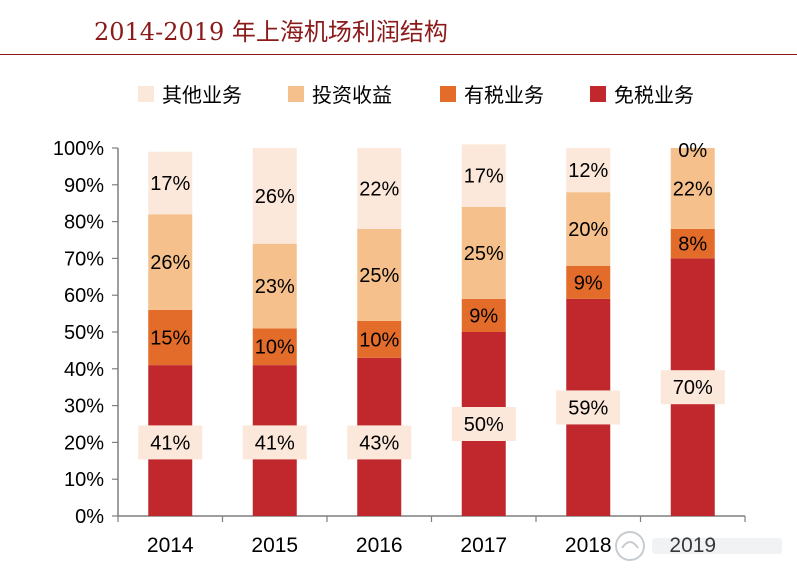 Image resolution: width=797 pixels, height=571 pixels. What do you see at coordinates (170, 545) in the screenshot?
I see `x-tick-label: 2014` at bounding box center [170, 545].